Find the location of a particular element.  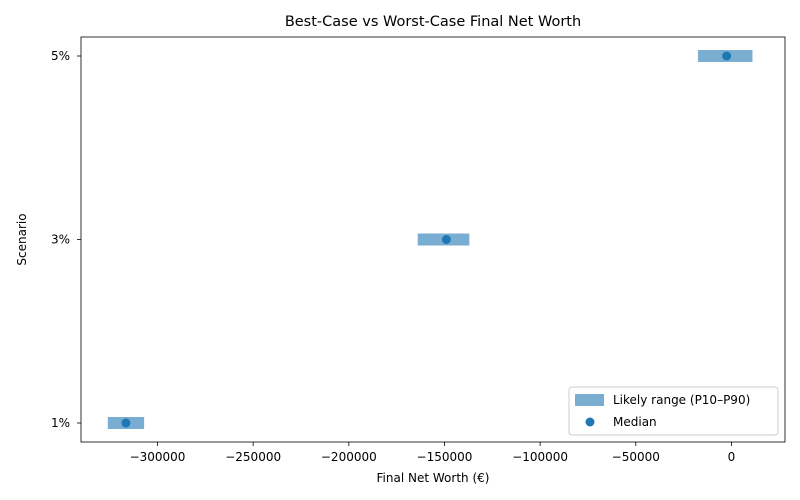

x-axis-title: Final Net Worth (€) is located at coordinates (433, 478).